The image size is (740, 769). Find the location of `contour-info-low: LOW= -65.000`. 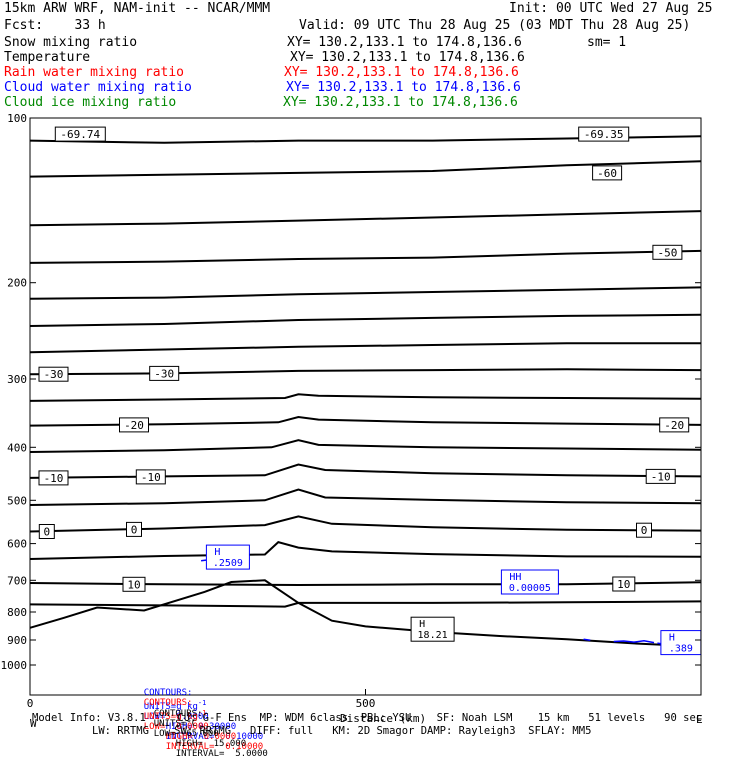

contour-info-low: LOW= -65.000 is located at coordinates (186, 734).